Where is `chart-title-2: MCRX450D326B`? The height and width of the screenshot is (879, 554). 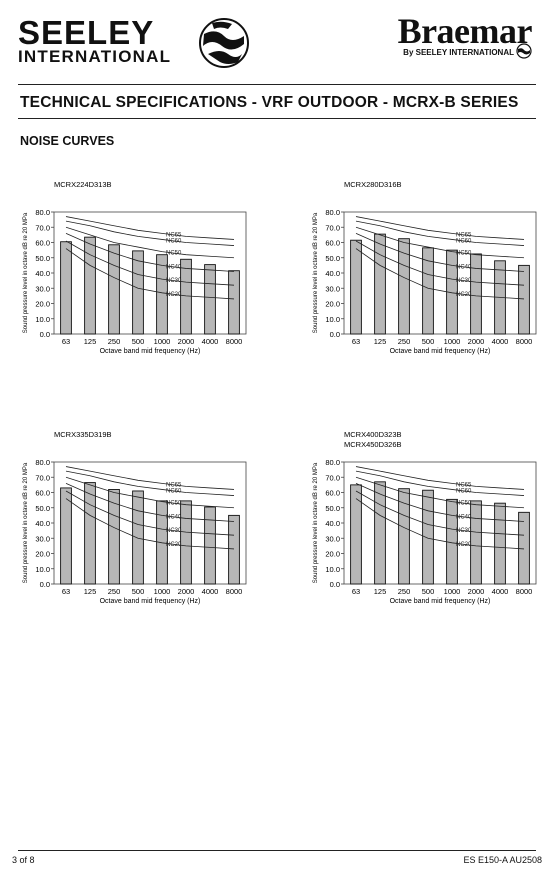
chart-title-2: MCRX450D326B is located at coordinates (373, 444).